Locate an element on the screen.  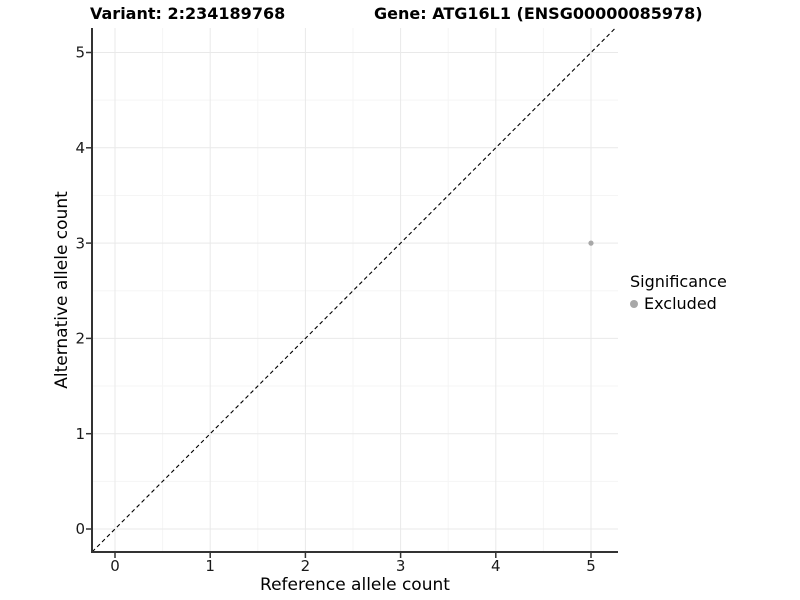
x-tick-label: 4 is located at coordinates (496, 566).